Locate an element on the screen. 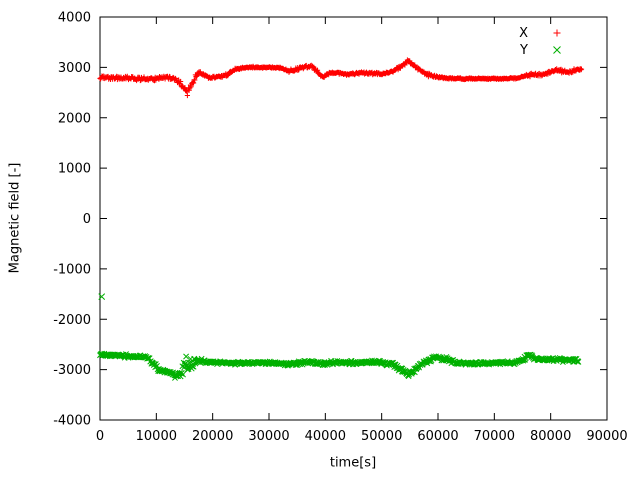 The image size is (640, 480). y-tick-label: 3000 is located at coordinates (74, 68).